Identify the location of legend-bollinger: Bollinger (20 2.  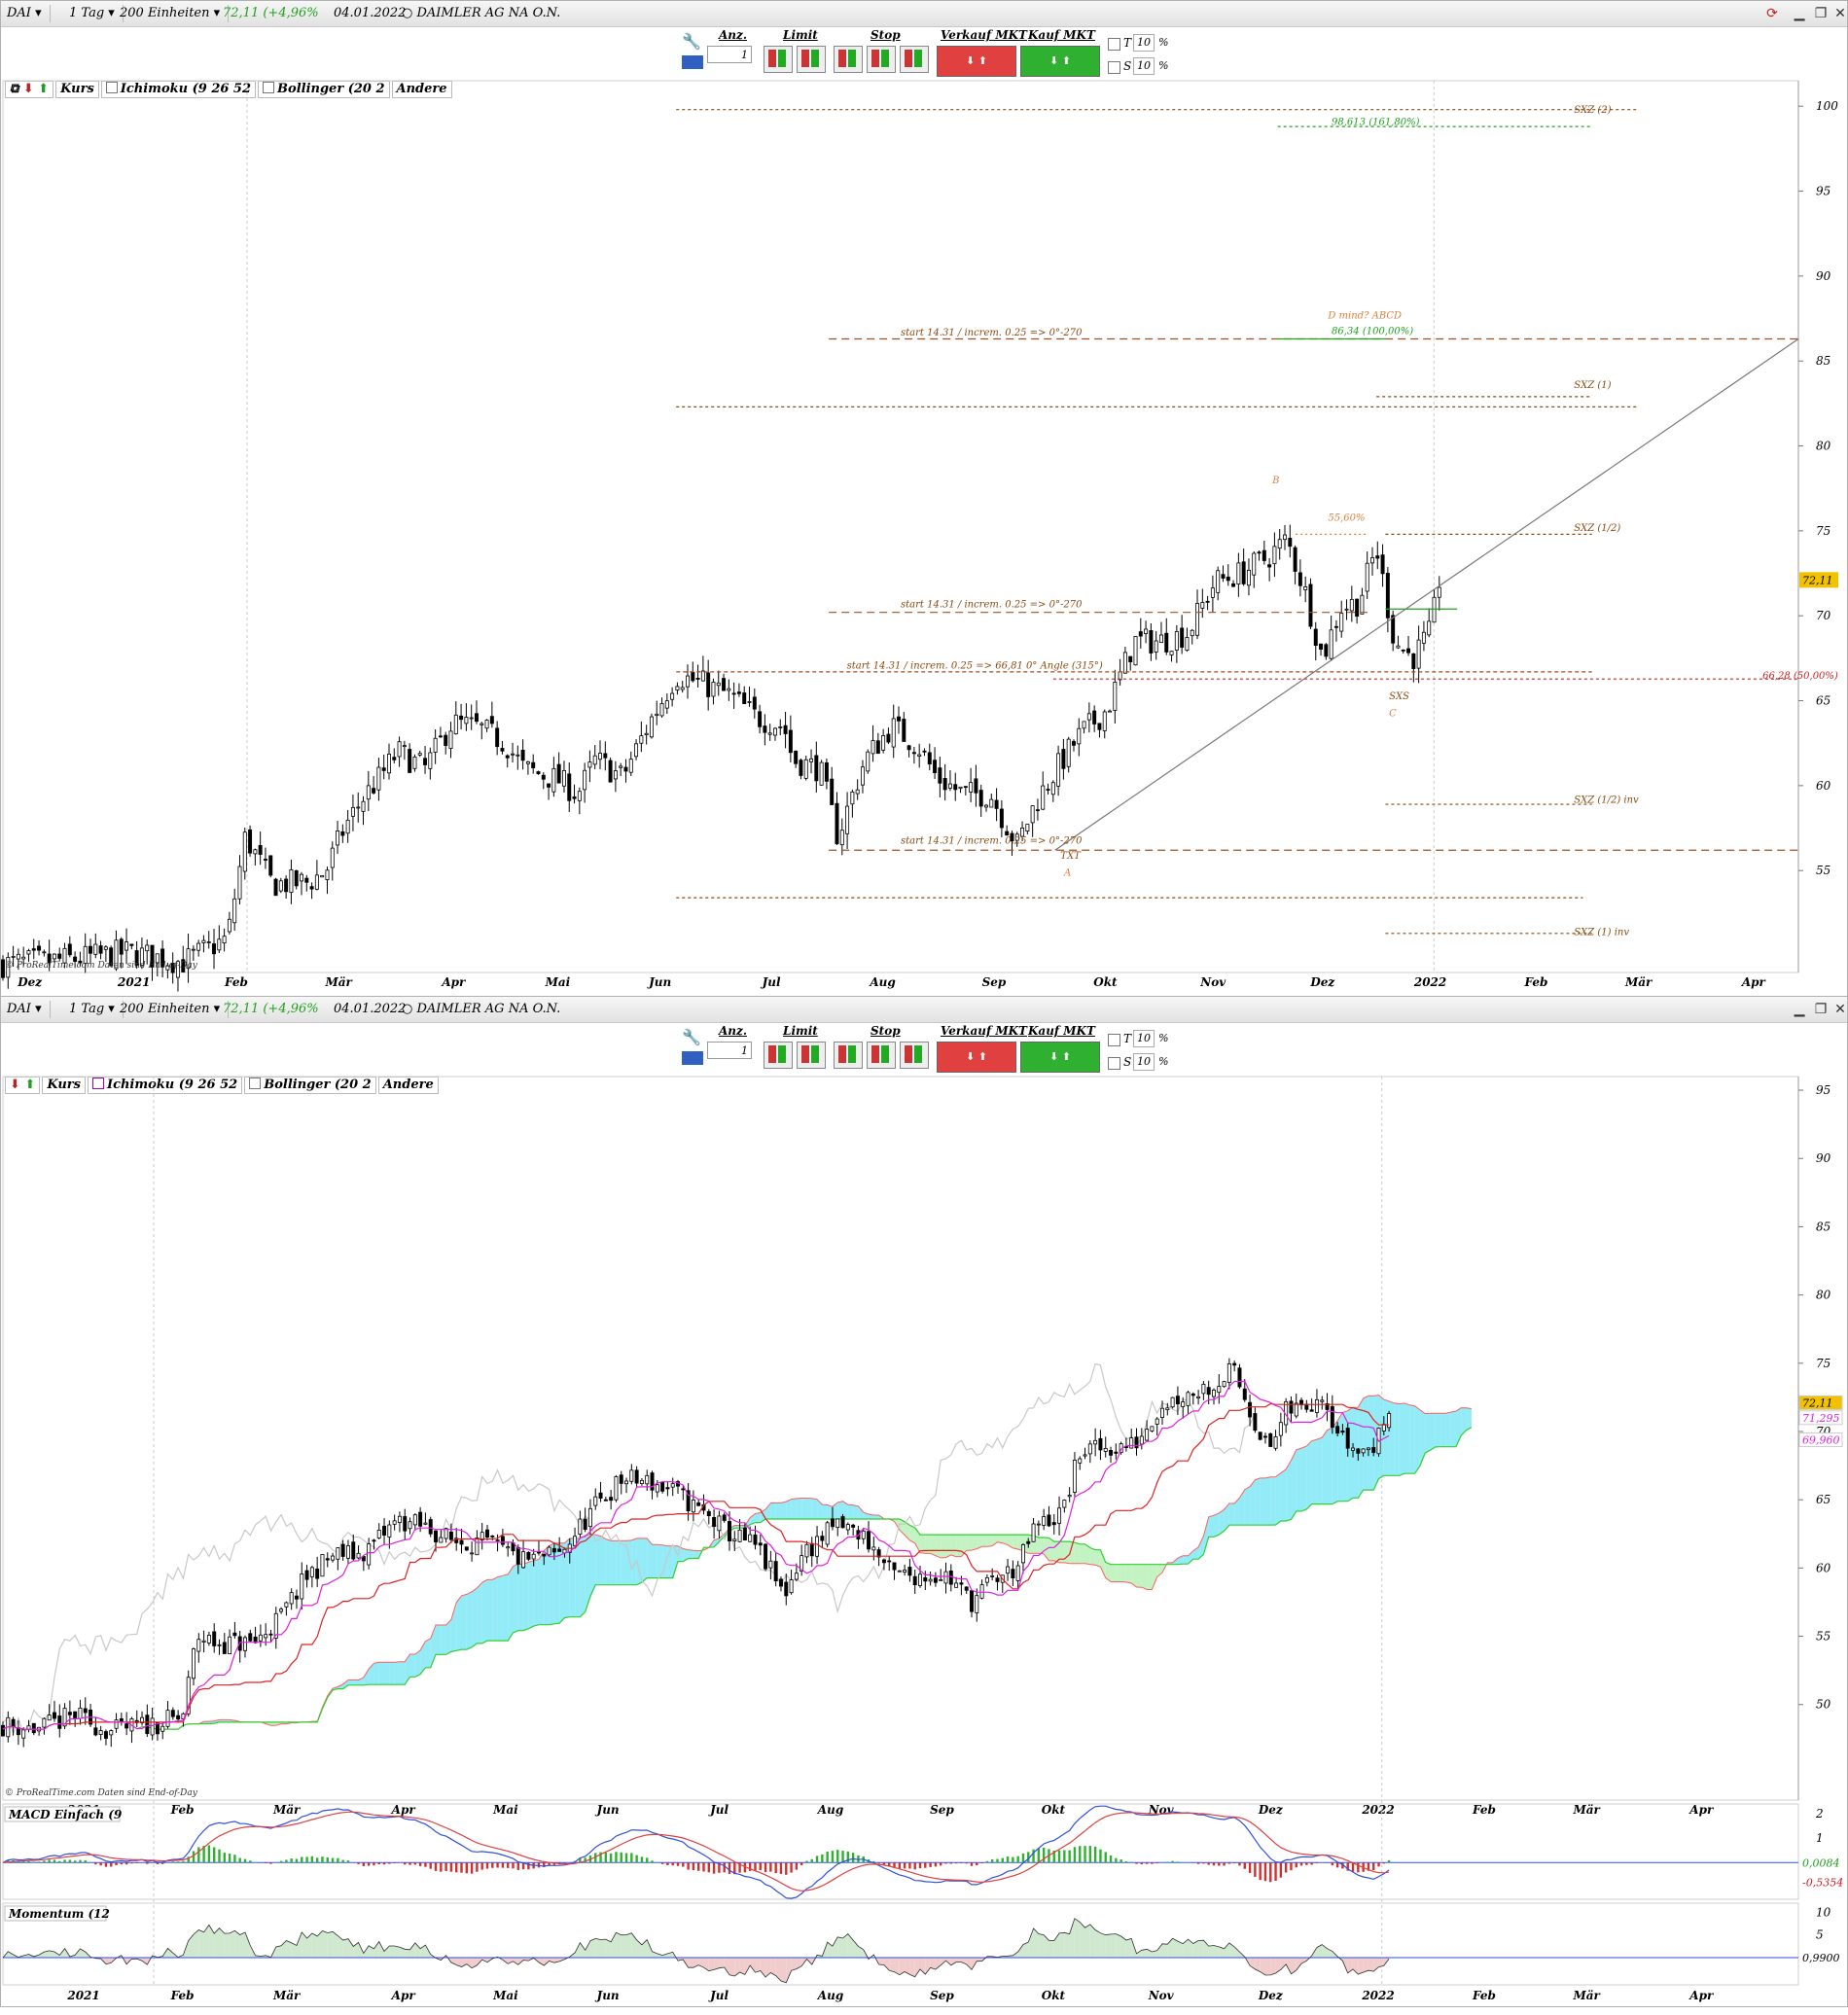
(310, 1085).